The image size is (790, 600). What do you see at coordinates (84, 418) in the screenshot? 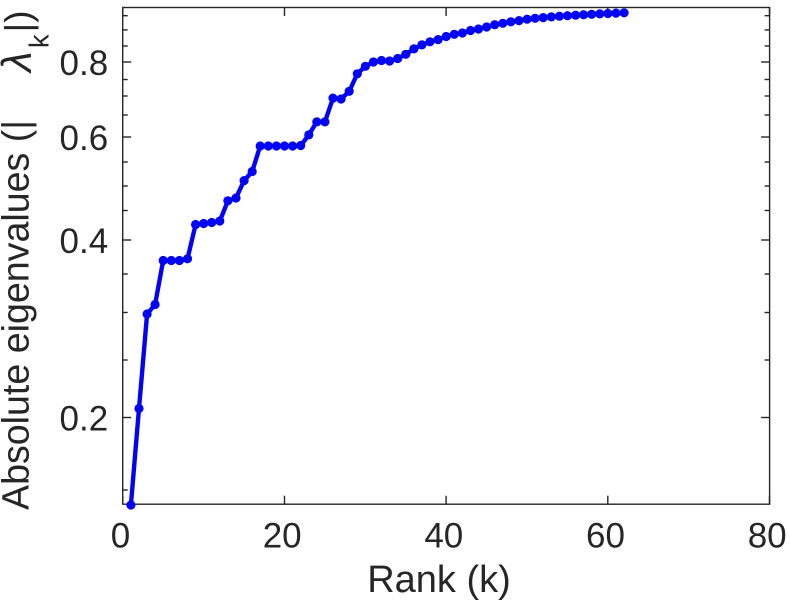
I see `svg-text: 0.2` at bounding box center [84, 418].